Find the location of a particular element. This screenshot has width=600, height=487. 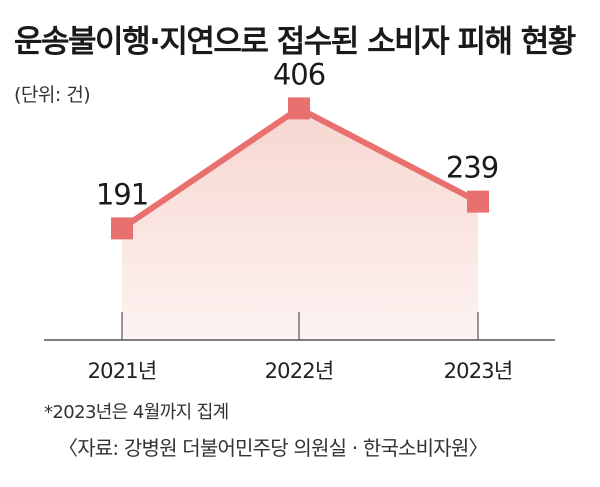

data-label: 406 is located at coordinates (299, 74).